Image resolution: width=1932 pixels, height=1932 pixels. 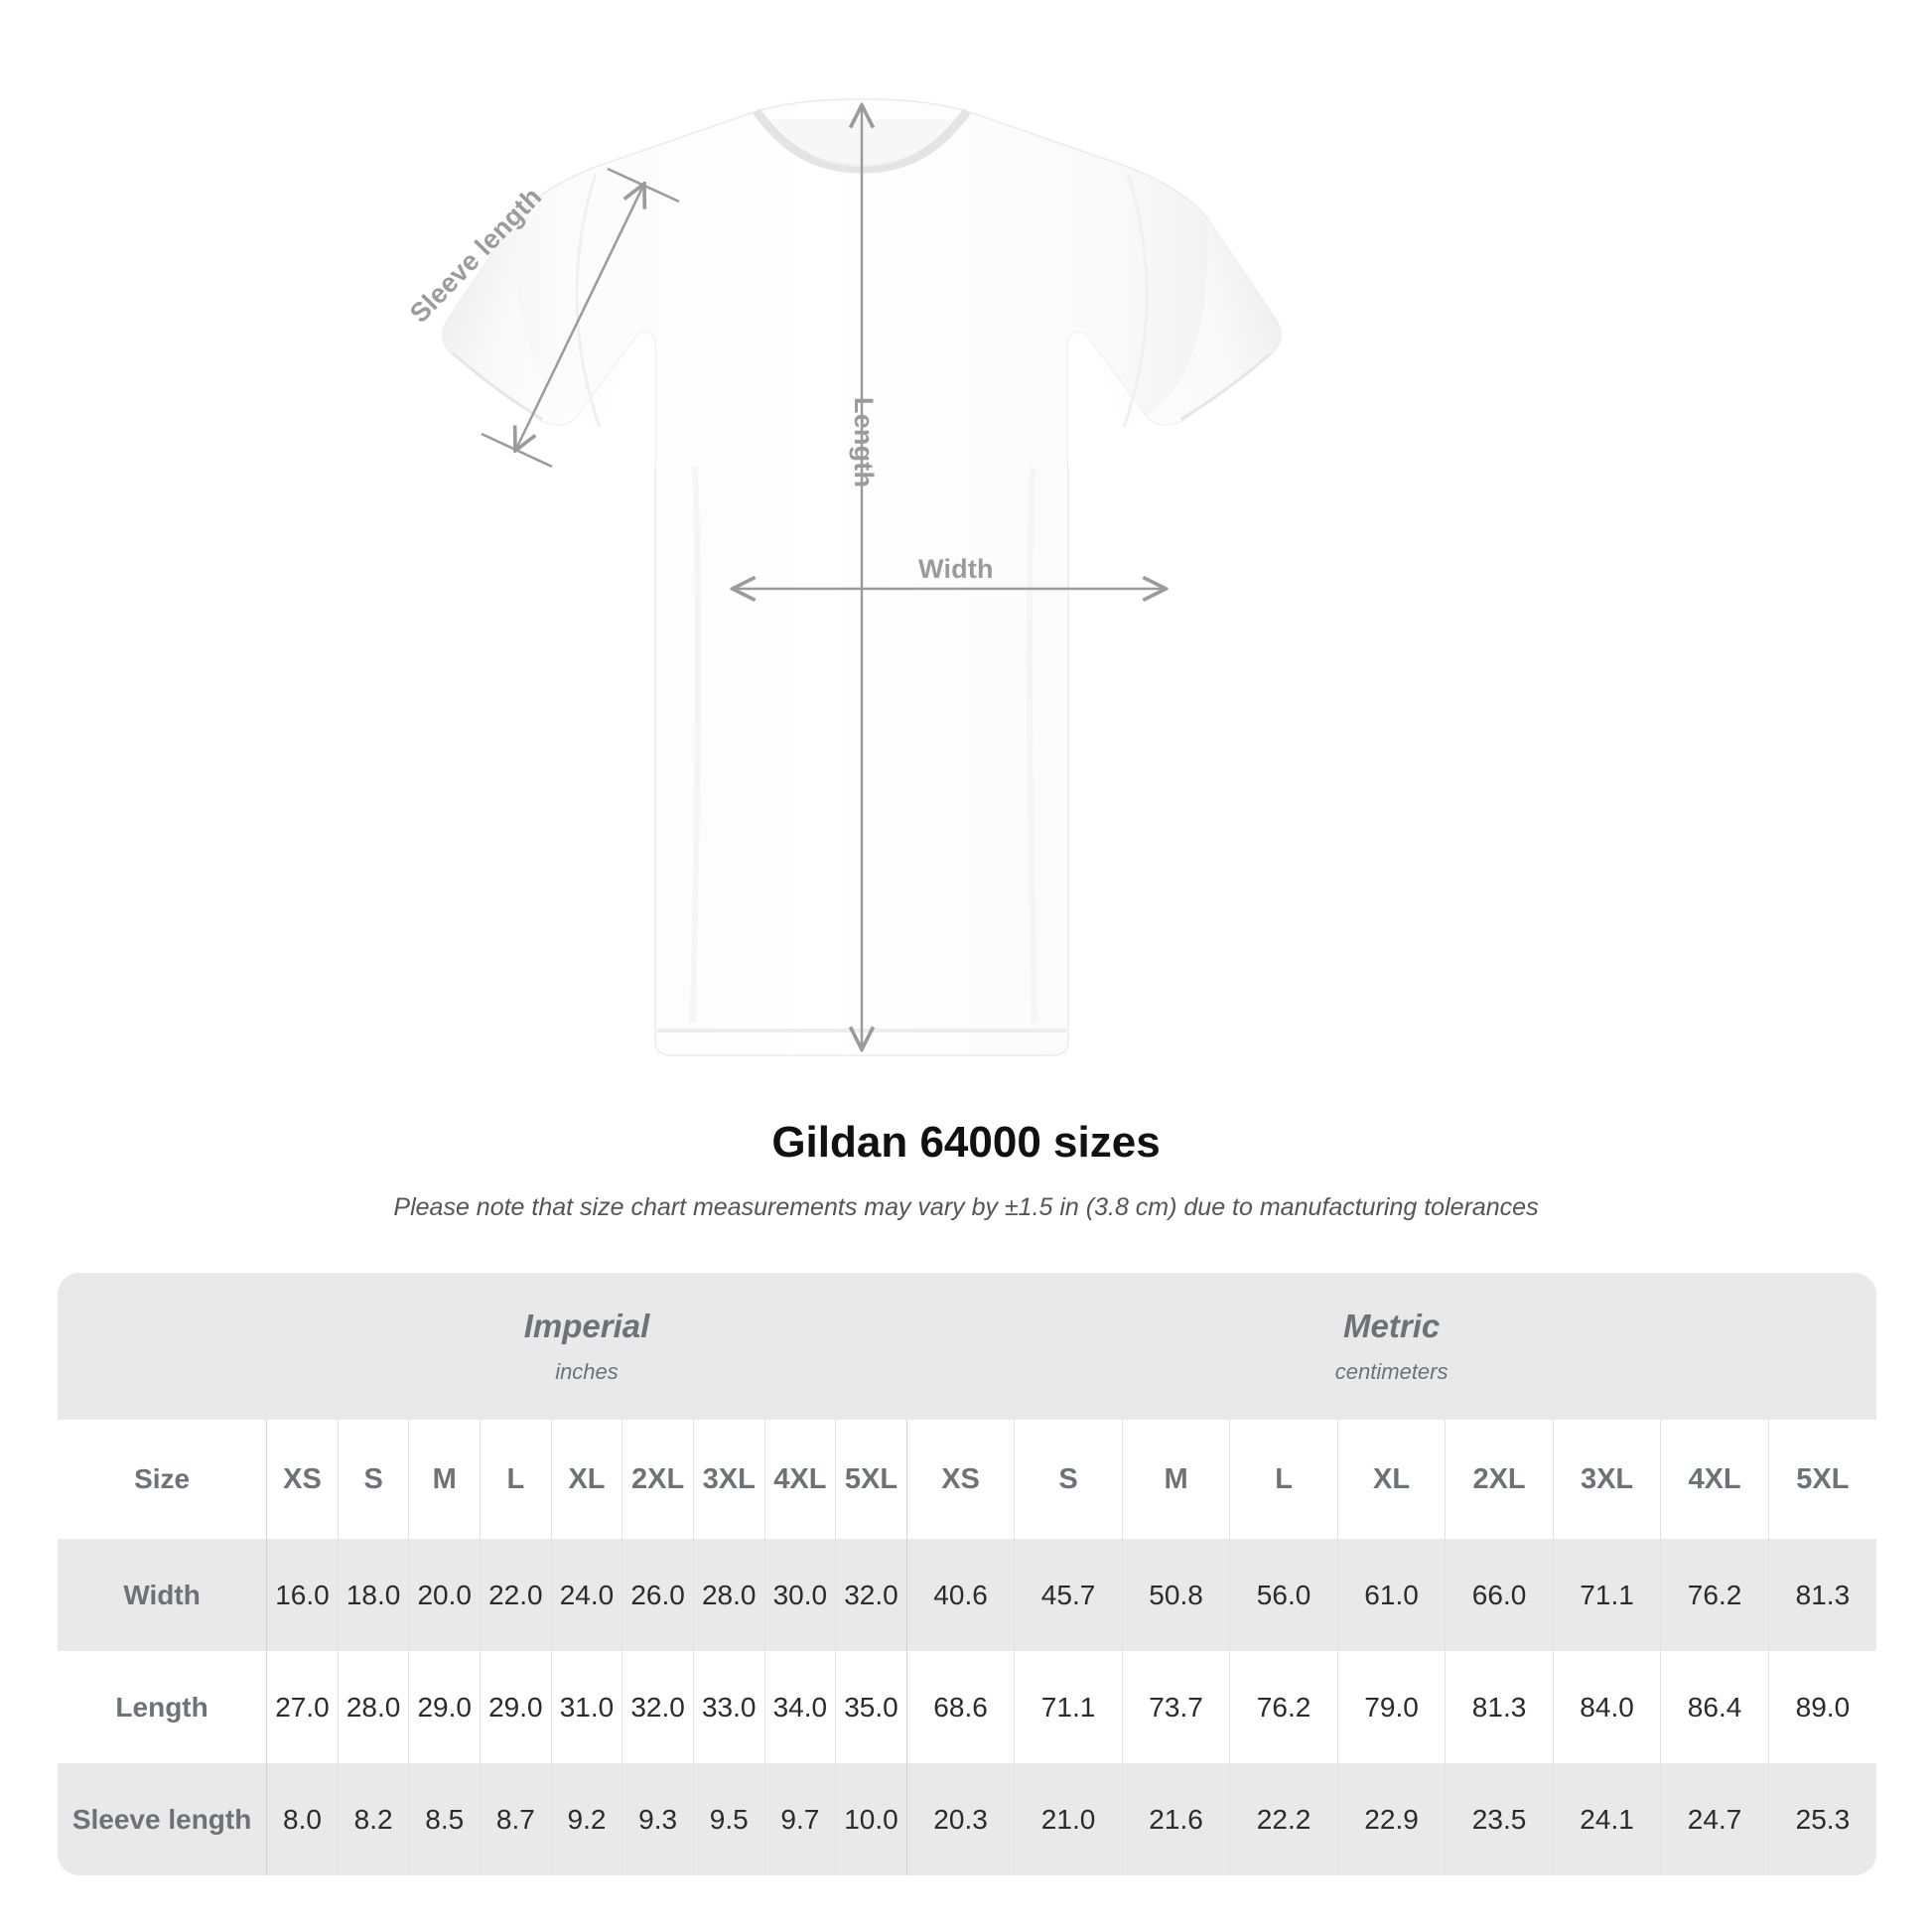 I want to click on table-cell: 20.0, so click(x=444, y=1595).